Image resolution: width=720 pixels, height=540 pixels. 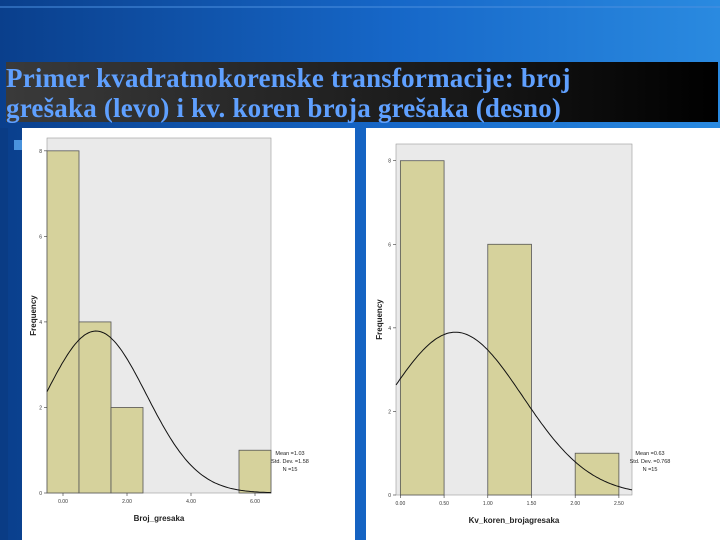 I want to click on x-axis-title: Kv_koren_brojagresaka, so click(x=514, y=520).